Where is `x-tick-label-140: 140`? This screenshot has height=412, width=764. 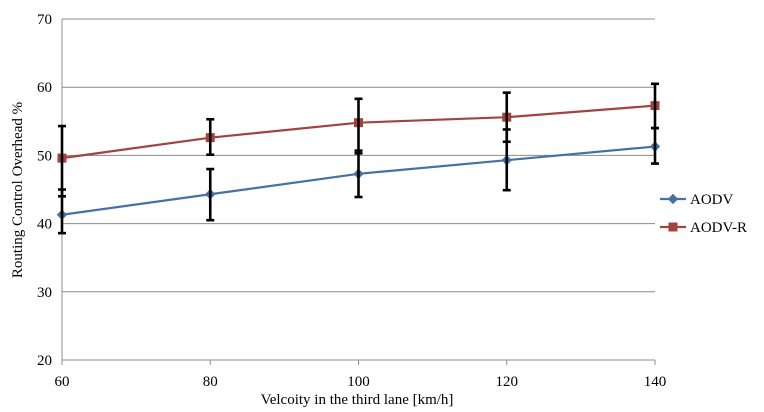
x-tick-label-140: 140 is located at coordinates (655, 382).